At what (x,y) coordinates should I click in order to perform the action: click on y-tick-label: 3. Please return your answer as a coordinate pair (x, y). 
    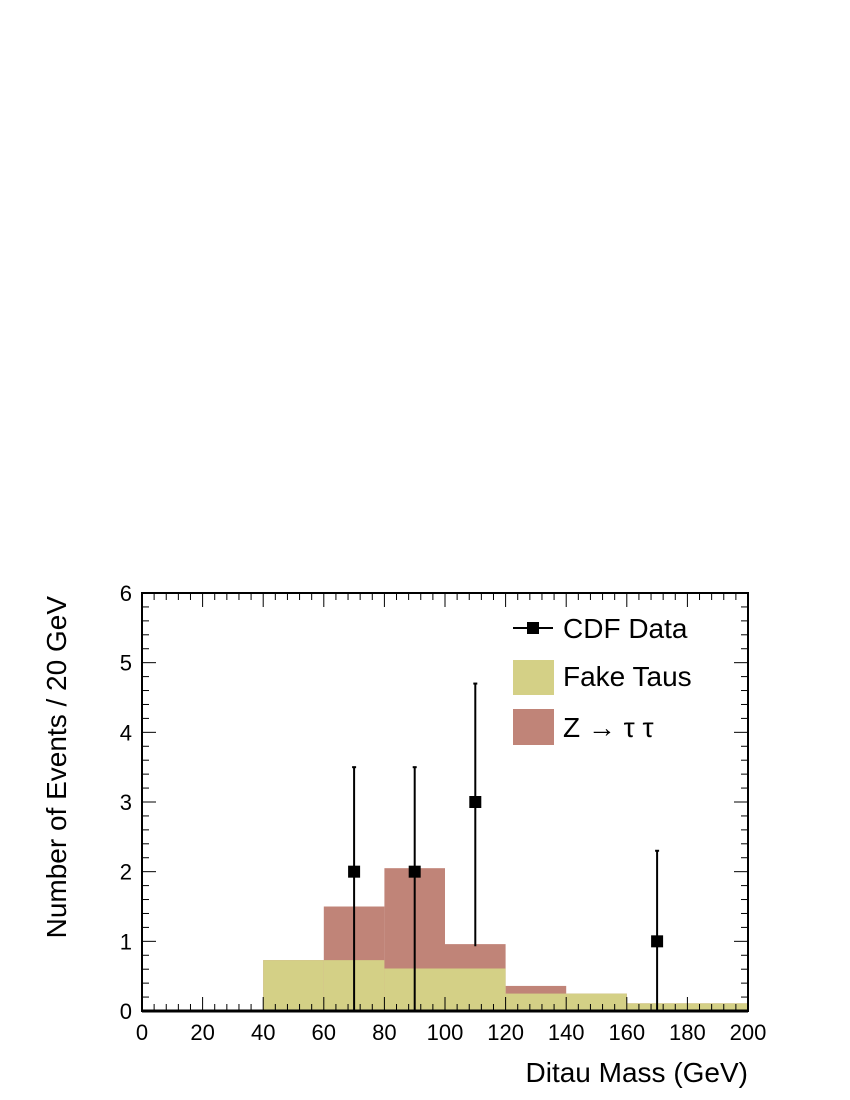
    Looking at the image, I should click on (126, 802).